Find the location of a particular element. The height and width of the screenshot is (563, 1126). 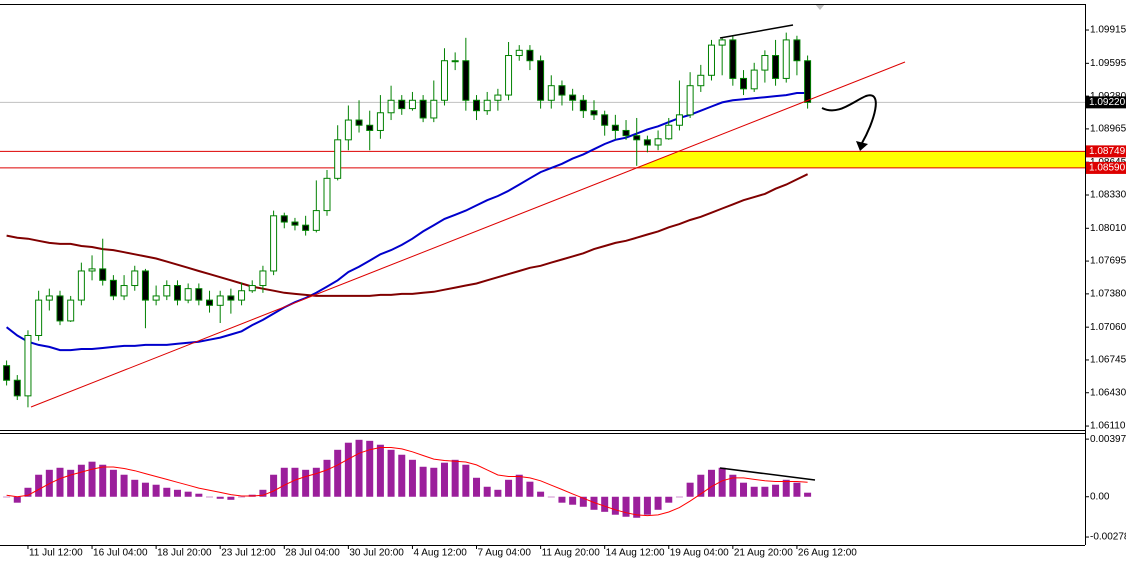

y-tick-label: 1.06110 is located at coordinates (1108, 426).